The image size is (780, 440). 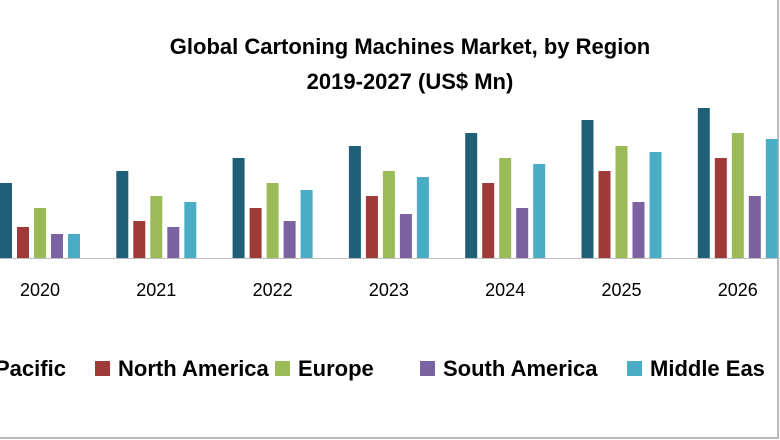 I want to click on legend-label: South America, so click(x=520, y=368).